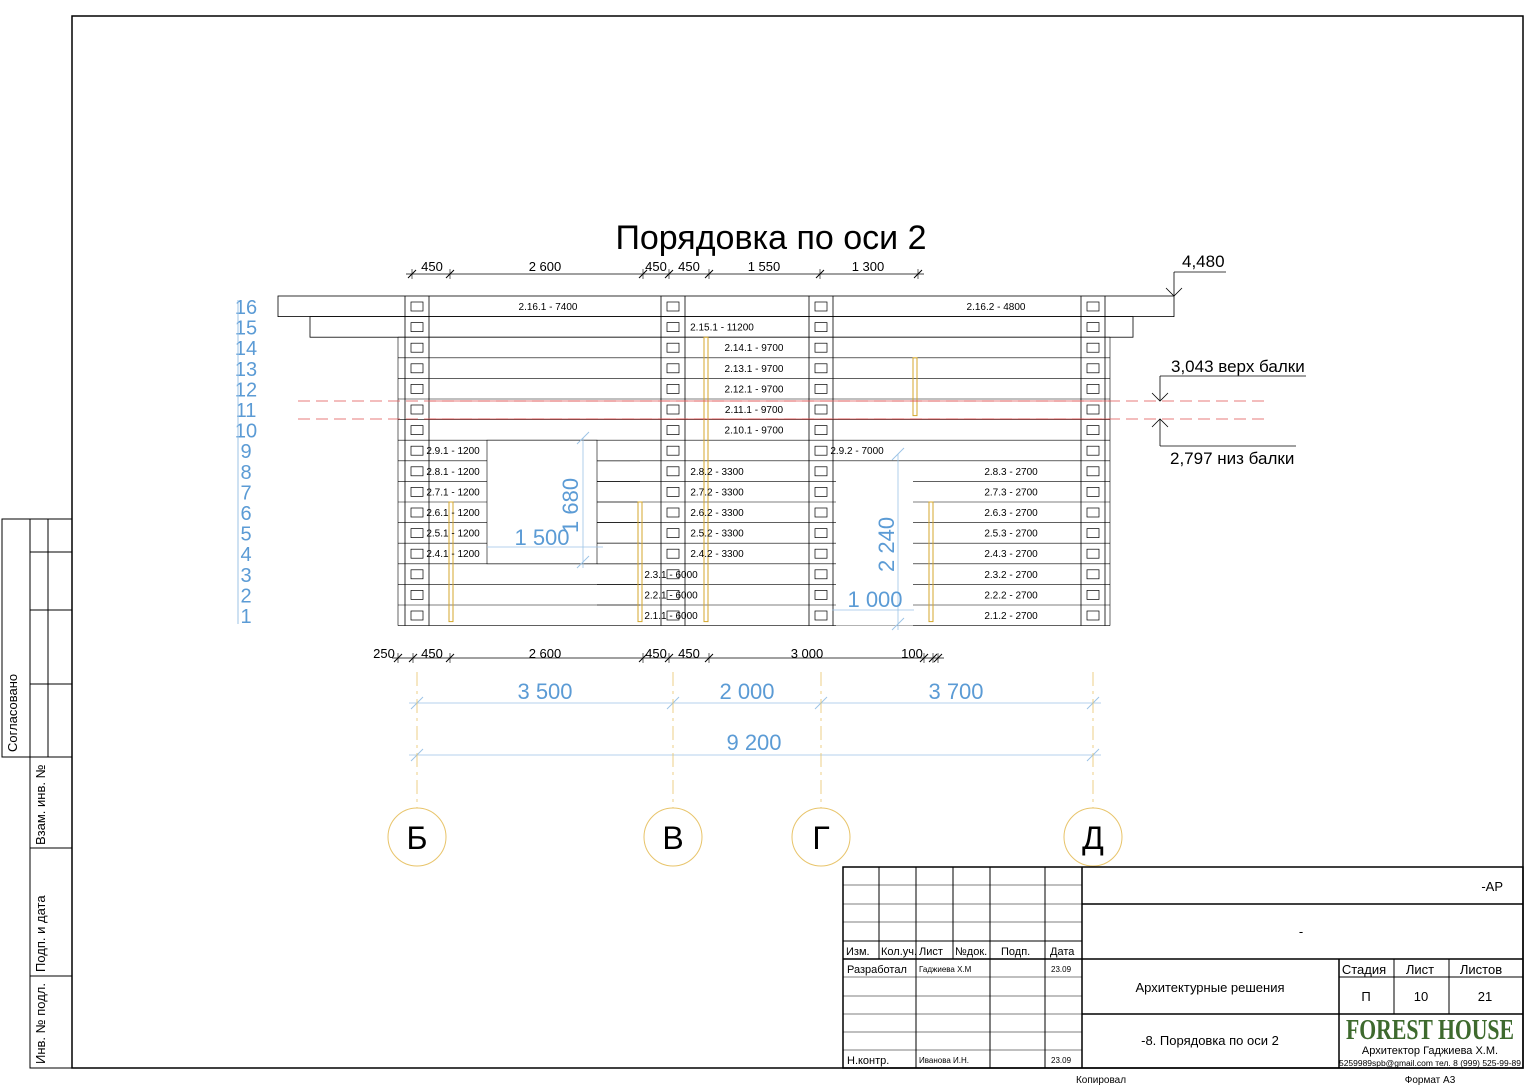 This screenshot has height=1086, width=1536. What do you see at coordinates (874, 543) in the screenshot?
I see `door-opening` at bounding box center [874, 543].